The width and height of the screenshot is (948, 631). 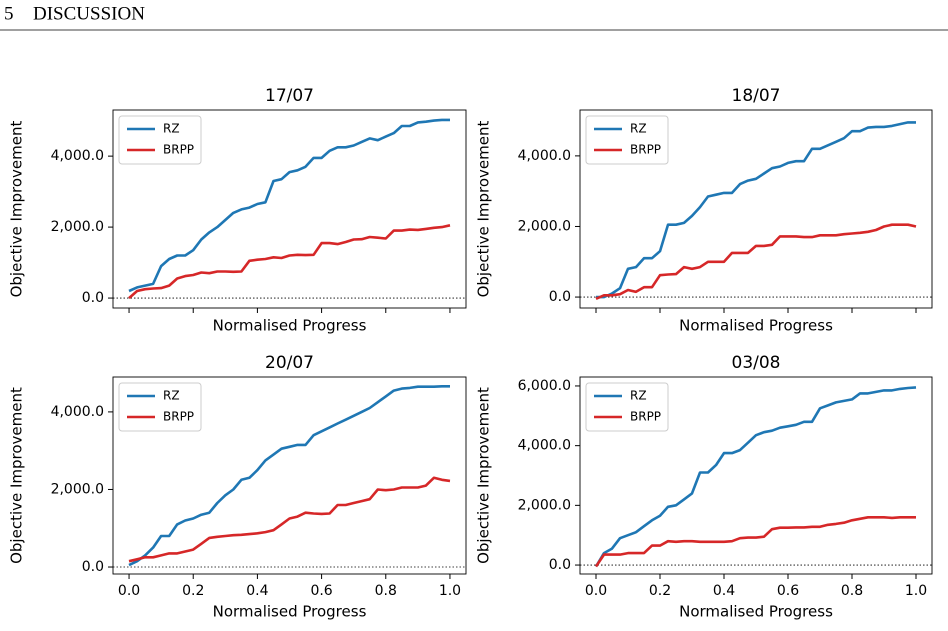 What do you see at coordinates (544, 386) in the screenshot?
I see `y-tick-label: 6,000.0` at bounding box center [544, 386].